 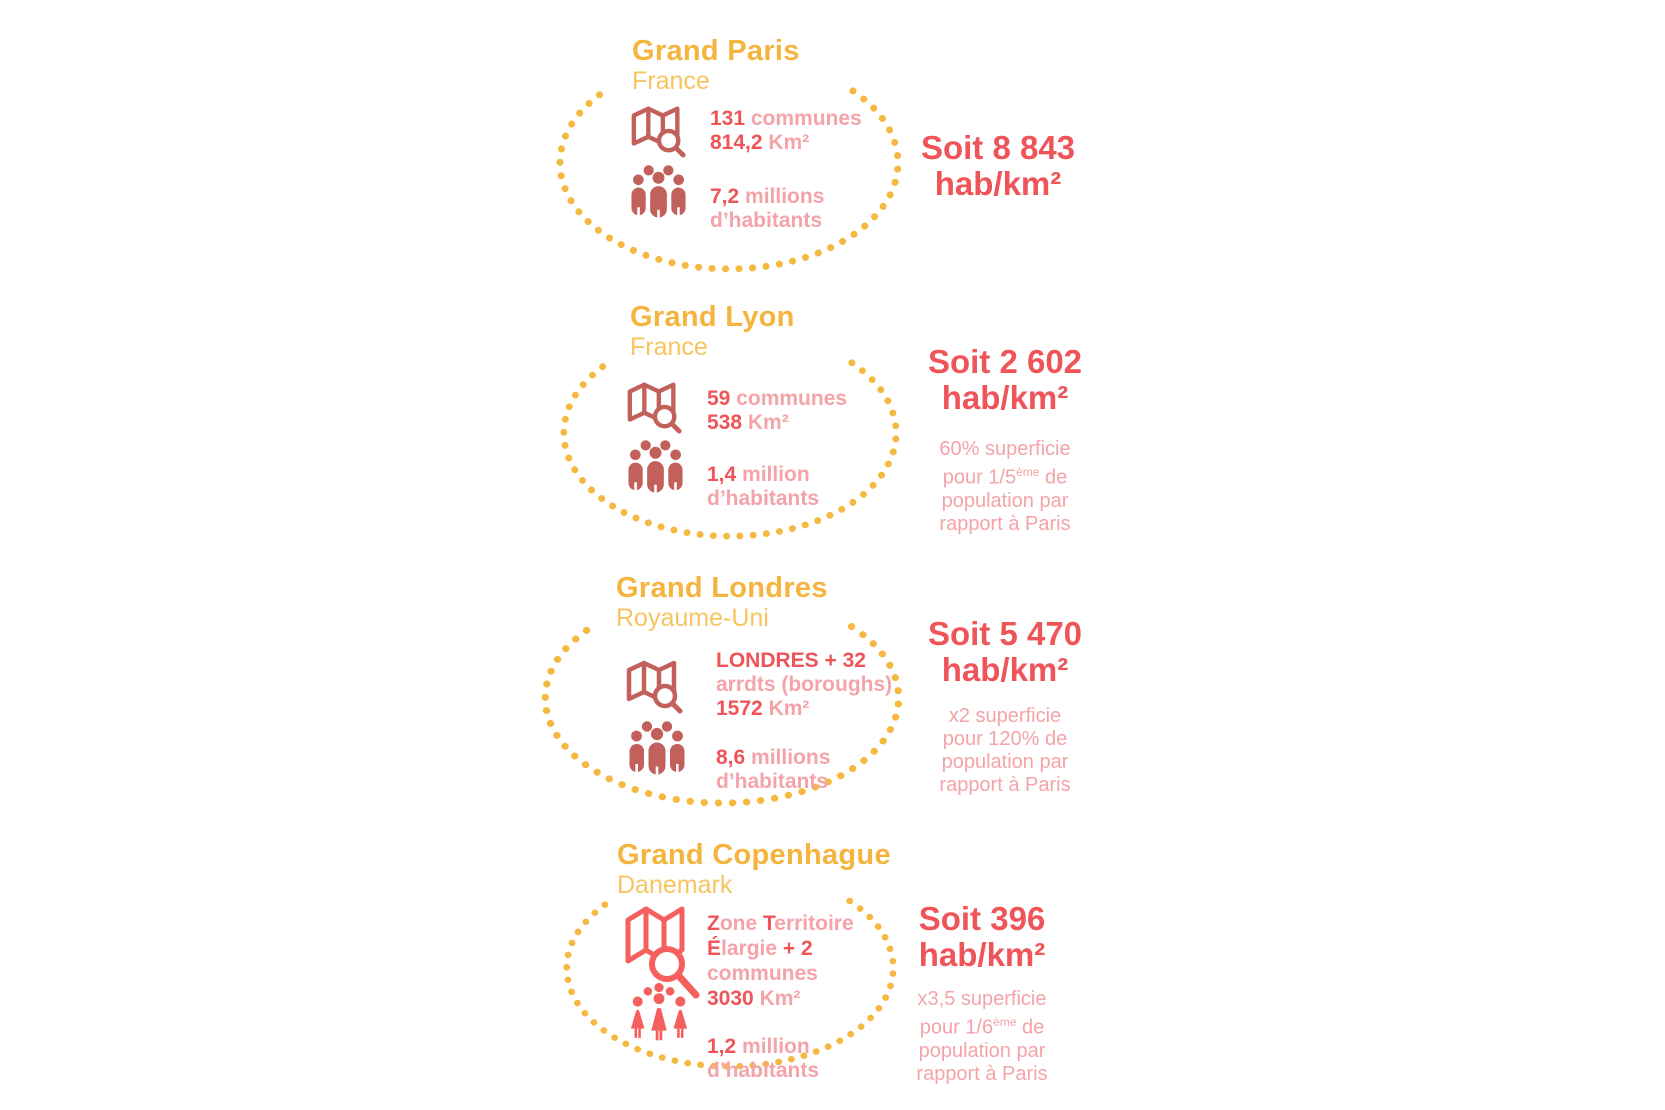 What do you see at coordinates (692, 618) in the screenshot?
I see `country-name: Royaume-Uni` at bounding box center [692, 618].